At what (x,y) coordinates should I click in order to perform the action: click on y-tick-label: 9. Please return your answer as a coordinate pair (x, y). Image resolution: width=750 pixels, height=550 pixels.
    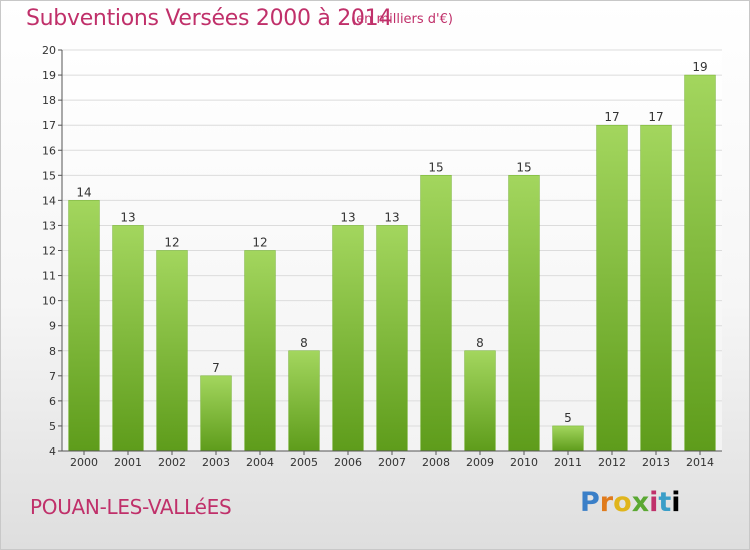
    Looking at the image, I should click on (52, 326).